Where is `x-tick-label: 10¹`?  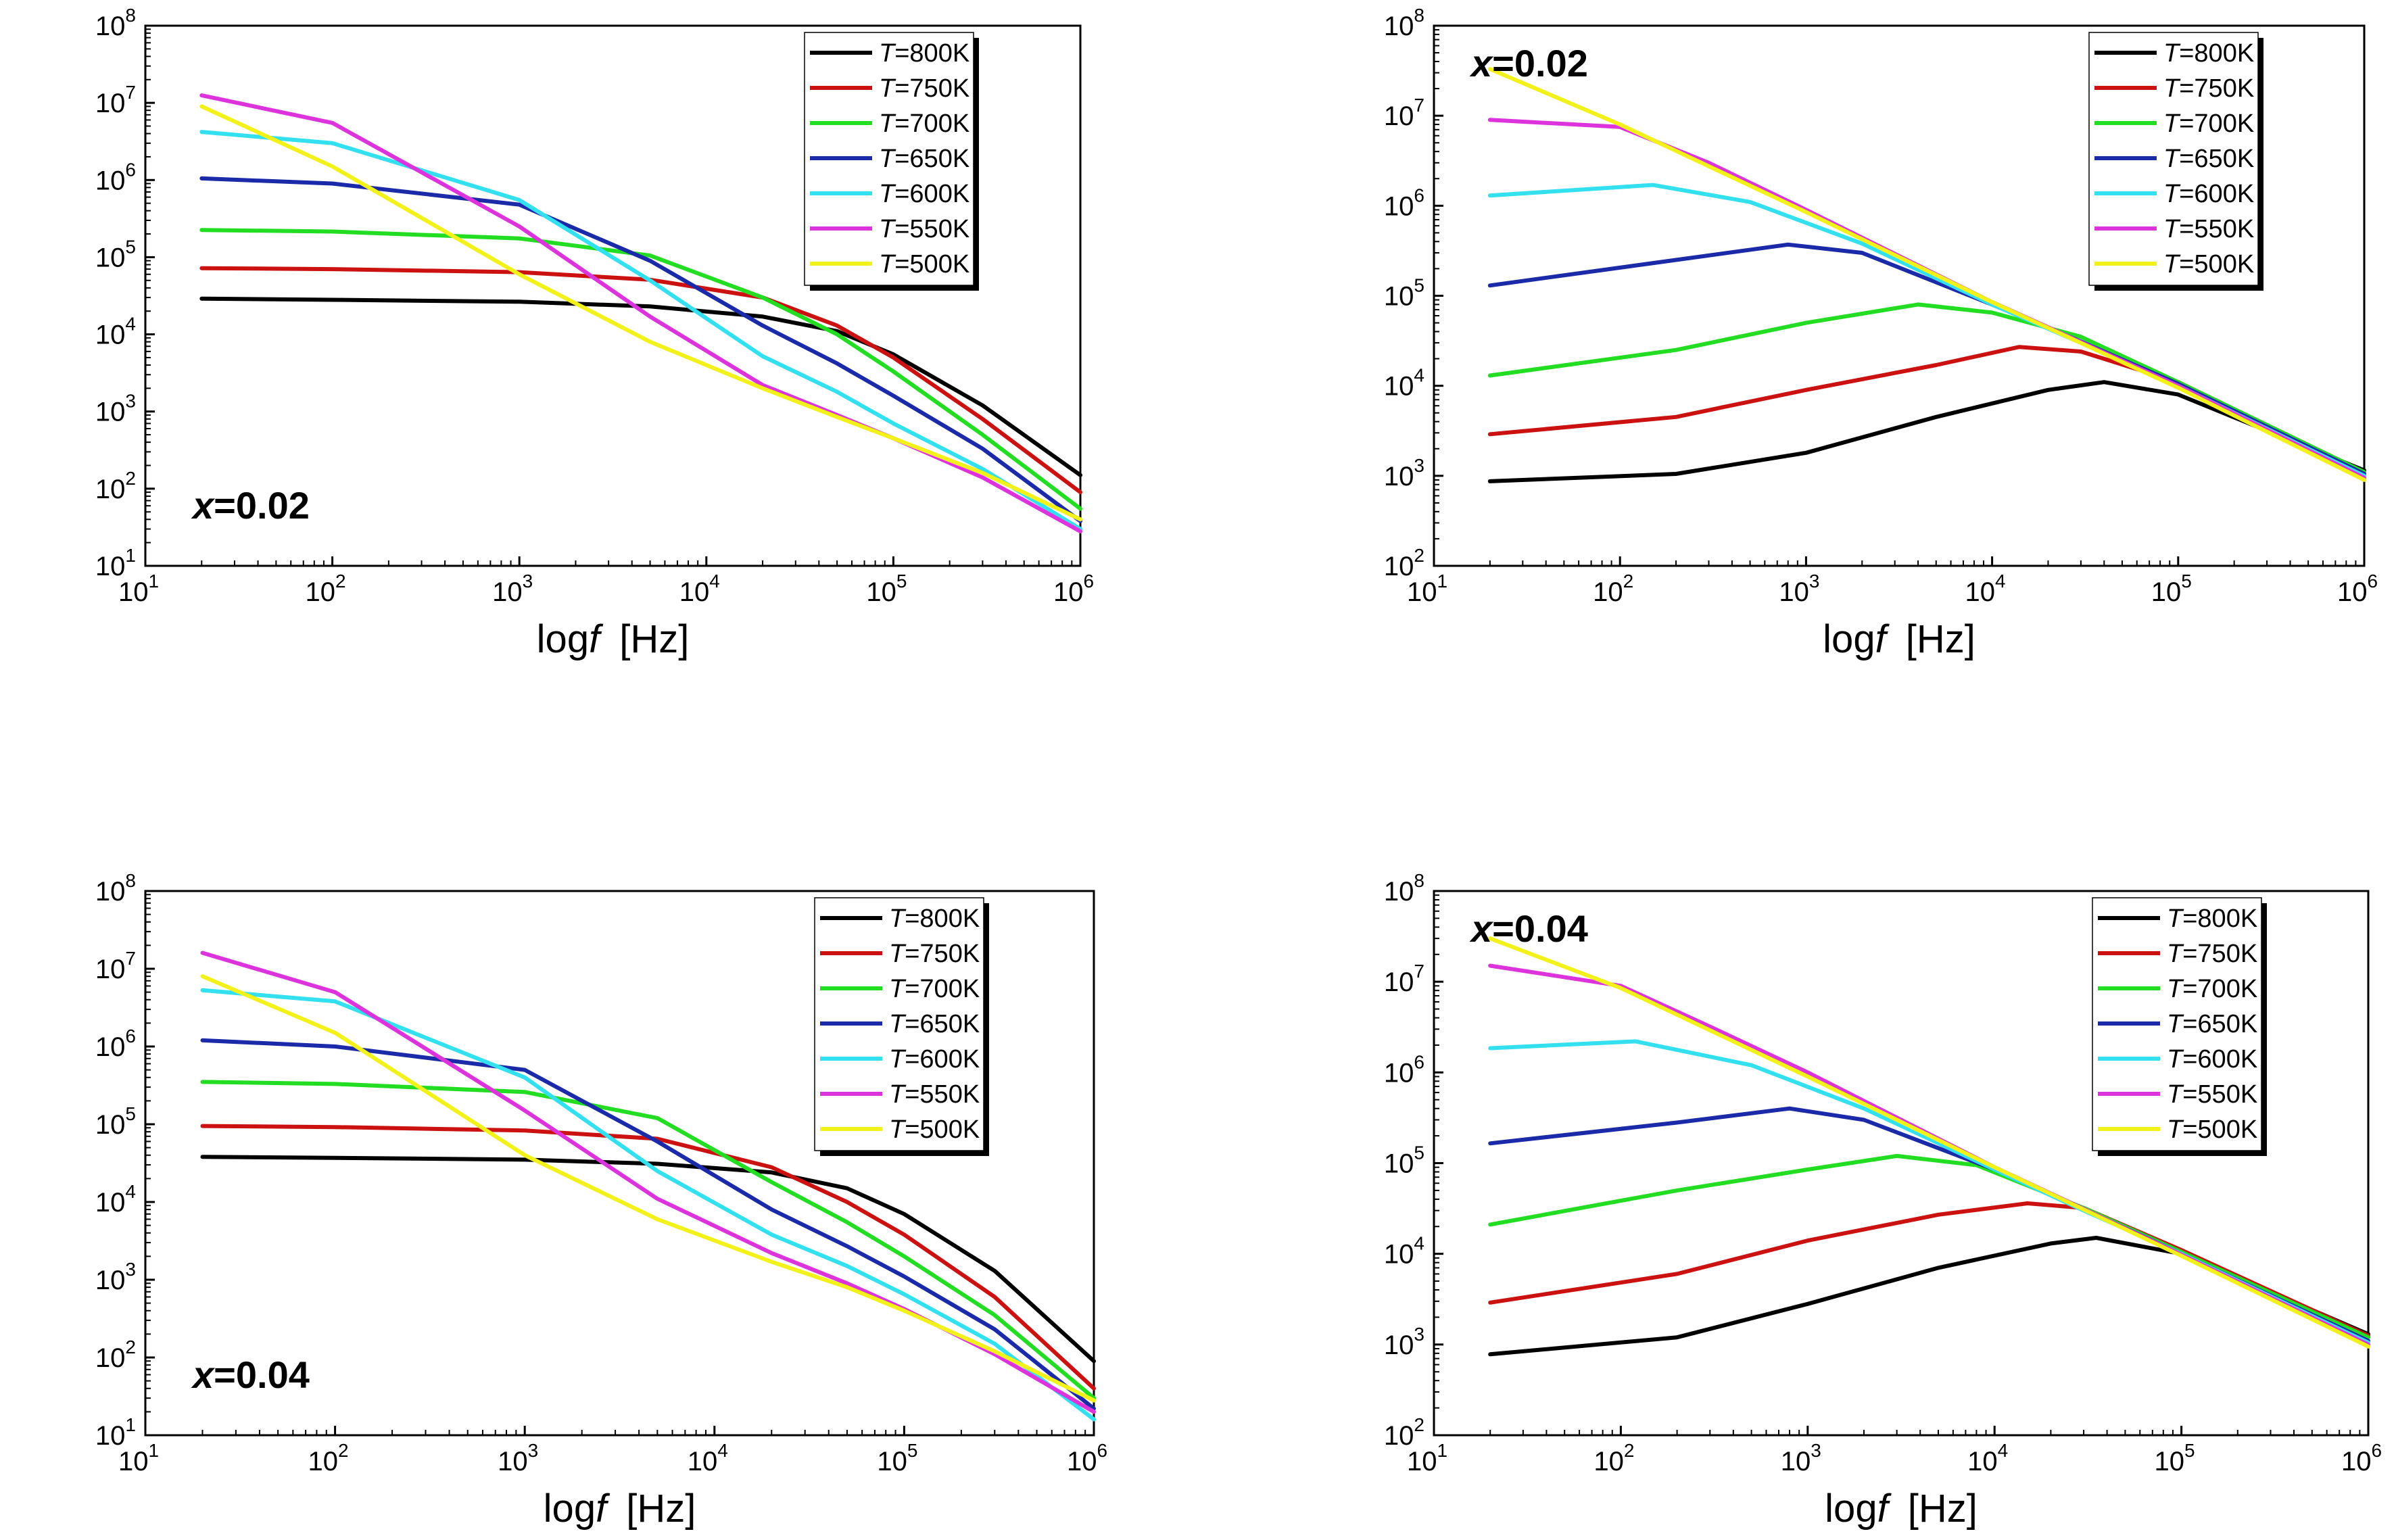
x-tick-label: 10¹ is located at coordinates (1427, 589).